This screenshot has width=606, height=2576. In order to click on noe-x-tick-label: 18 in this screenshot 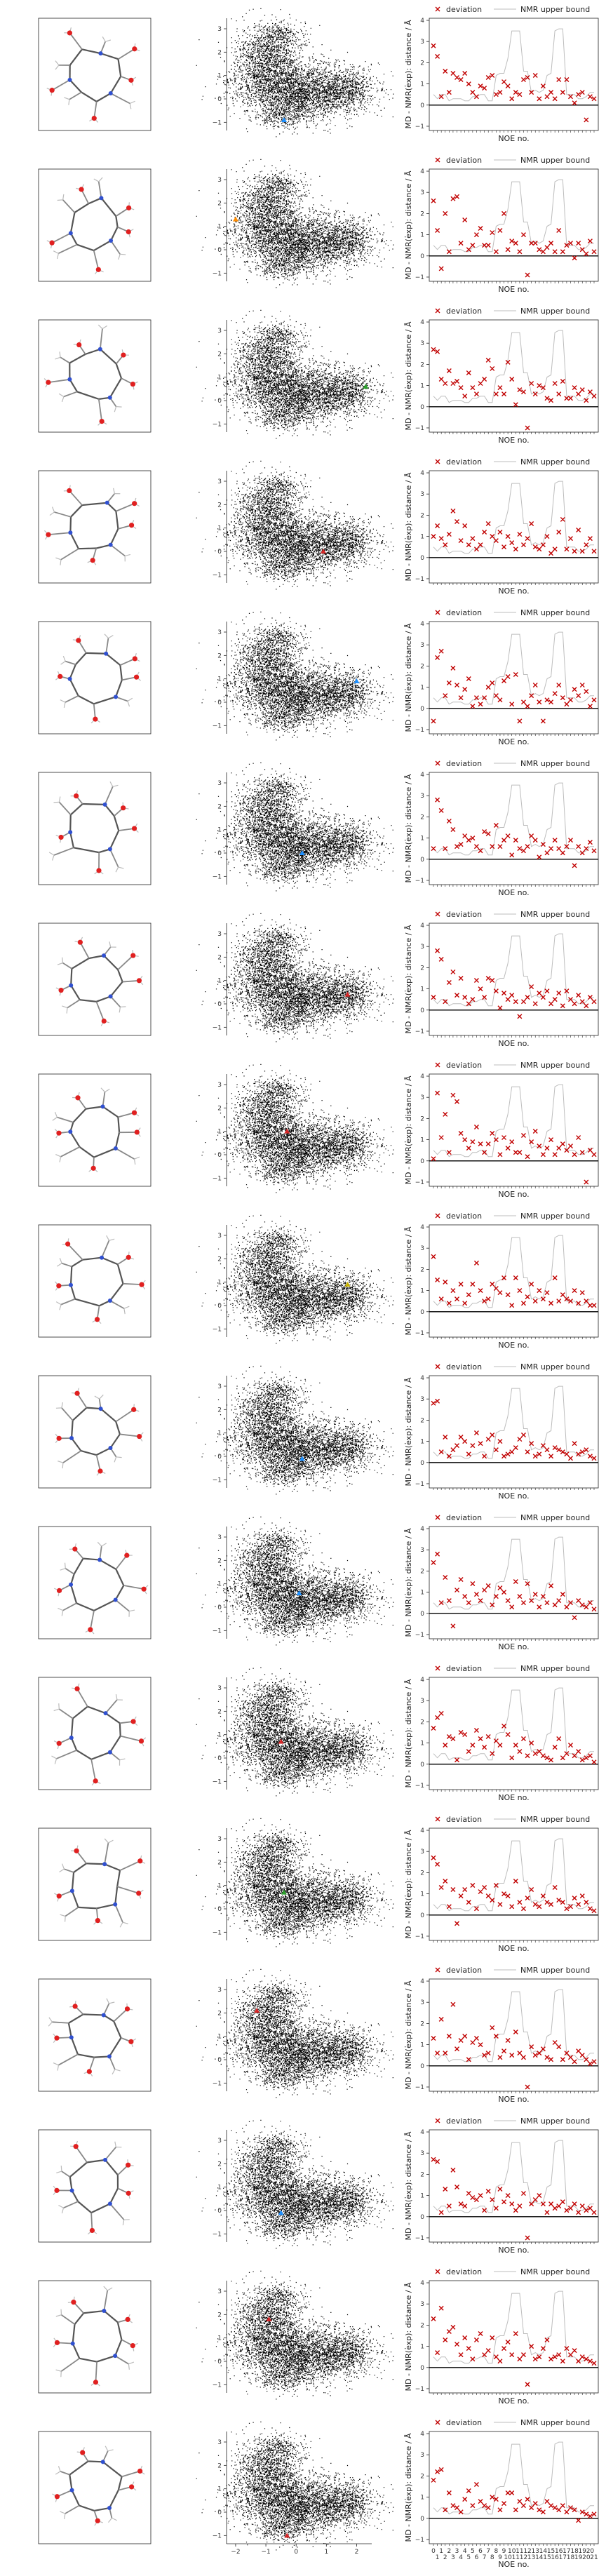, I will do `click(571, 2557)`.